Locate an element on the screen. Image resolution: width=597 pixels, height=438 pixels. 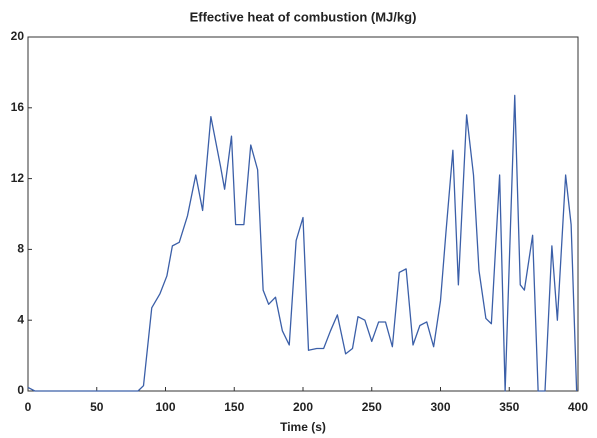
y-tick-label: 16 is located at coordinates (18, 107).